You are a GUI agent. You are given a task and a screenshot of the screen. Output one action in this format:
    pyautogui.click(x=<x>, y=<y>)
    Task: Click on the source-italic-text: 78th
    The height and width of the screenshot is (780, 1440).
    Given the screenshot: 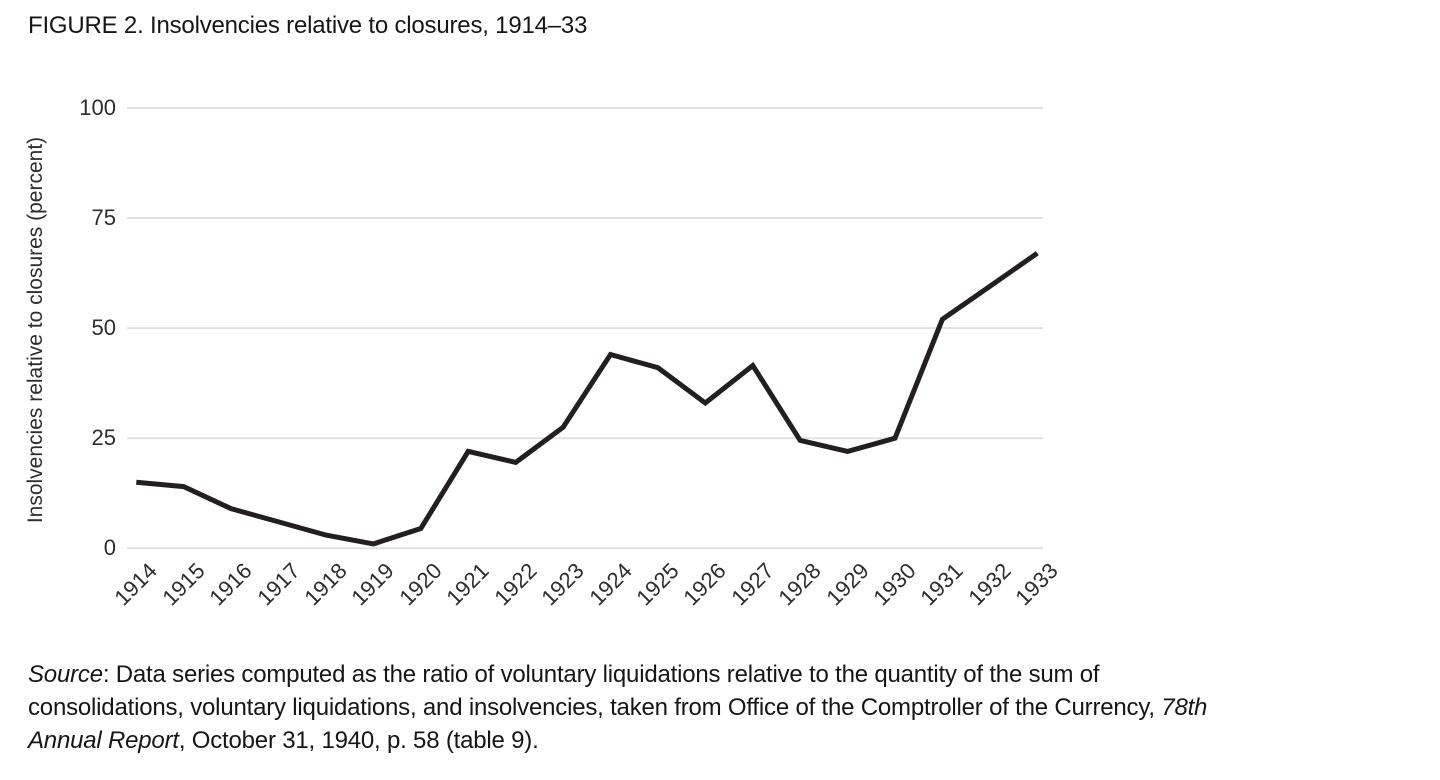 What is the action you would take?
    pyautogui.click(x=1184, y=707)
    